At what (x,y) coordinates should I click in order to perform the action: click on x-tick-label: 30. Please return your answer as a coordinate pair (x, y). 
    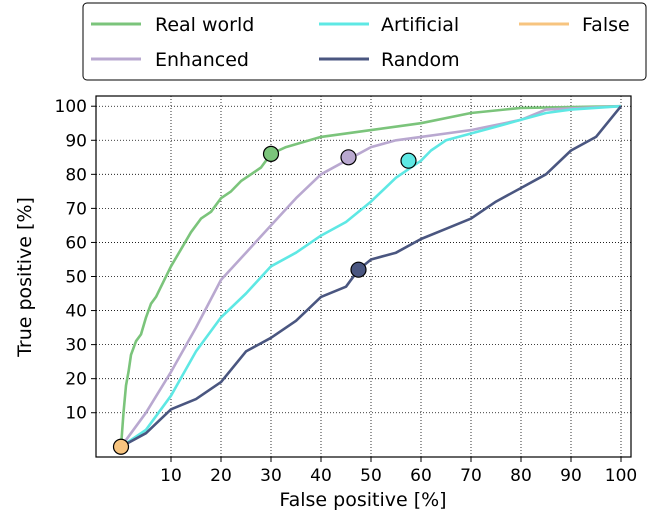
    Looking at the image, I should click on (271, 476).